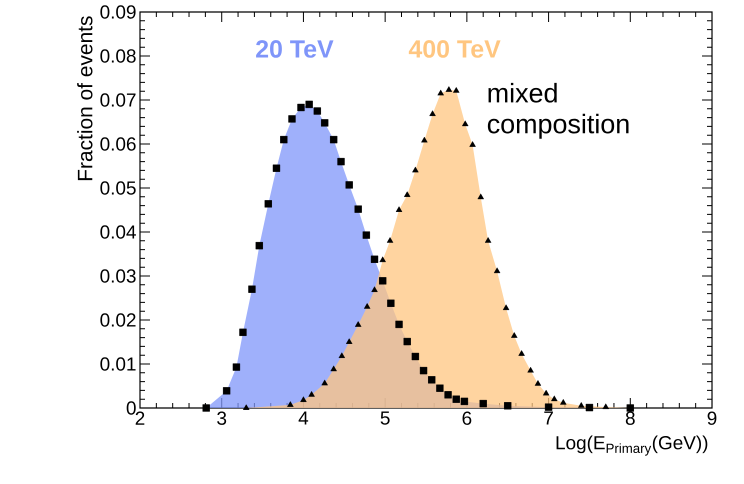  I want to click on y-tick-label: 0.04, so click(118, 232).